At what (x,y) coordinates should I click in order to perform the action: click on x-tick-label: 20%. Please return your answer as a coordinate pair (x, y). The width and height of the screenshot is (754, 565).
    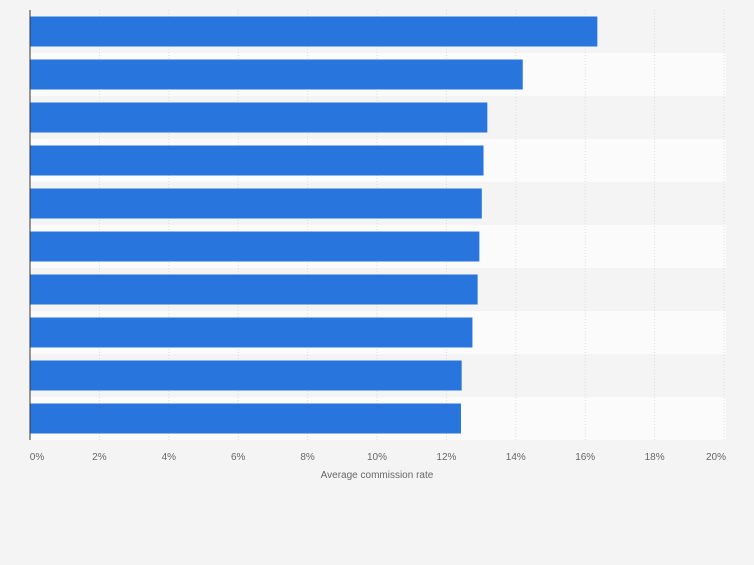
    Looking at the image, I should click on (716, 457).